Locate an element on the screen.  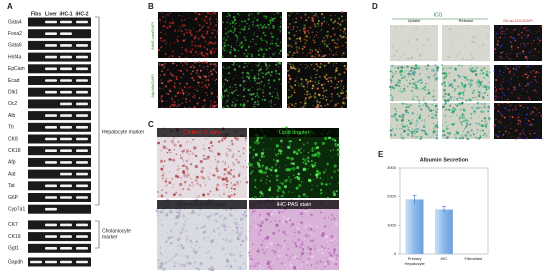
gene-label: EpCam is located at coordinates (16, 69).